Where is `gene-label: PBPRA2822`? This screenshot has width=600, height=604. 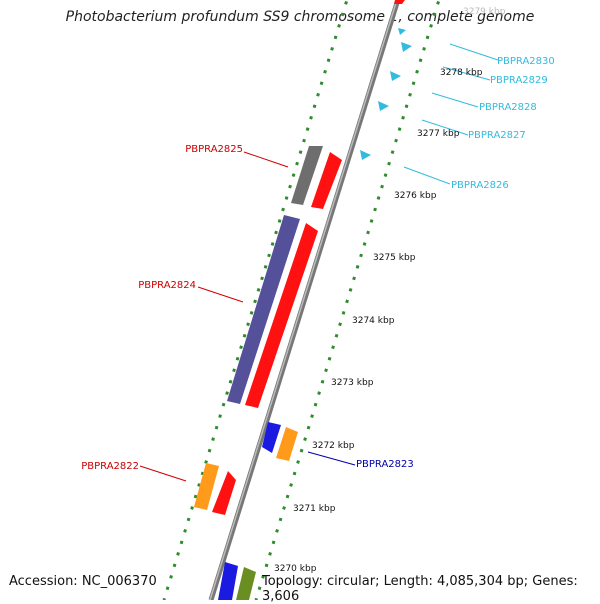 gene-label: PBPRA2822 is located at coordinates (110, 466).